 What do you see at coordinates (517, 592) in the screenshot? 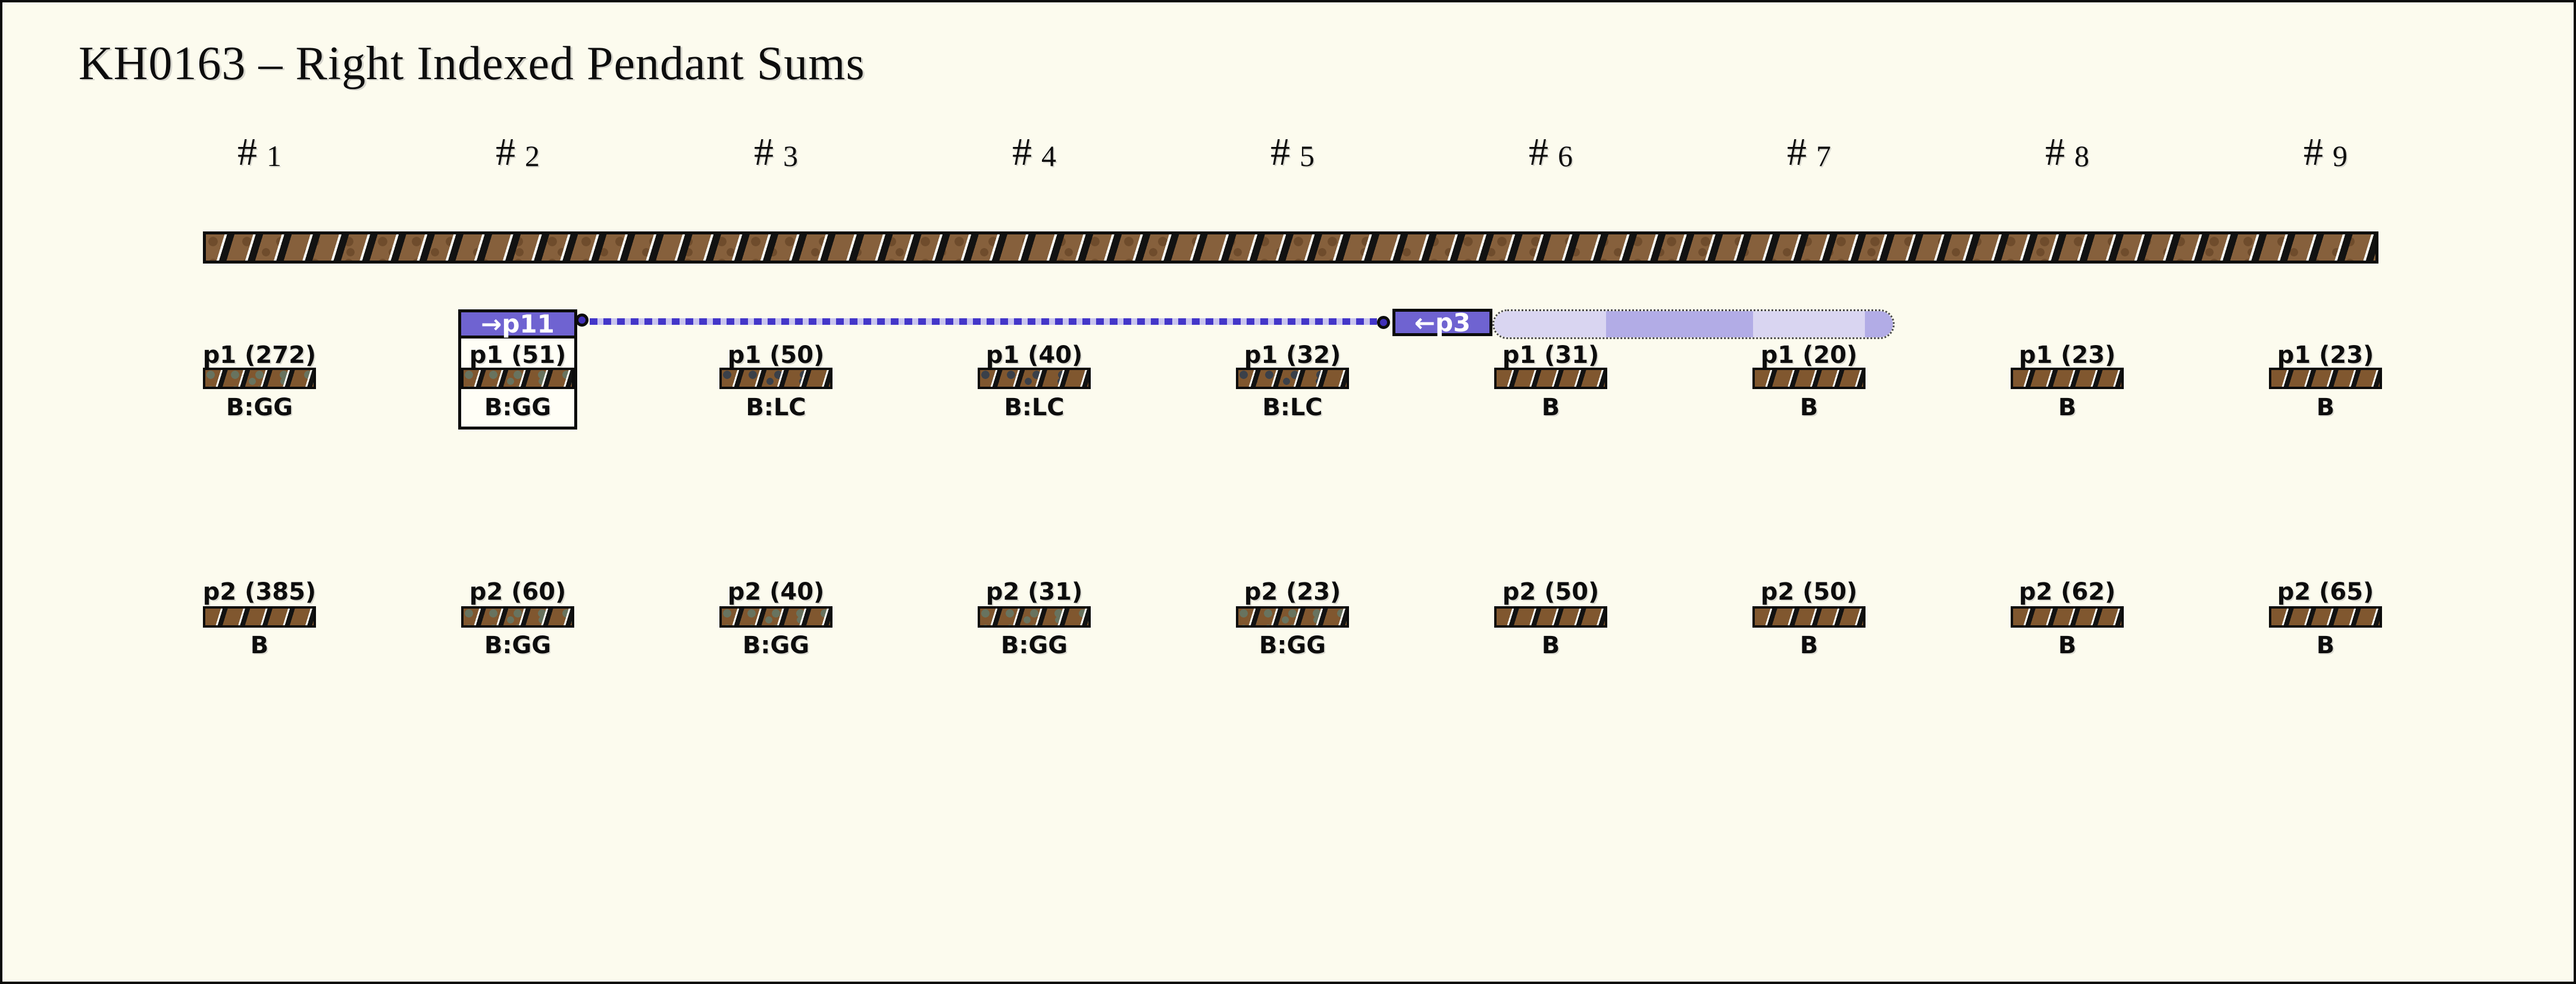
I see `pendant-label: p2 (60)` at bounding box center [517, 592].